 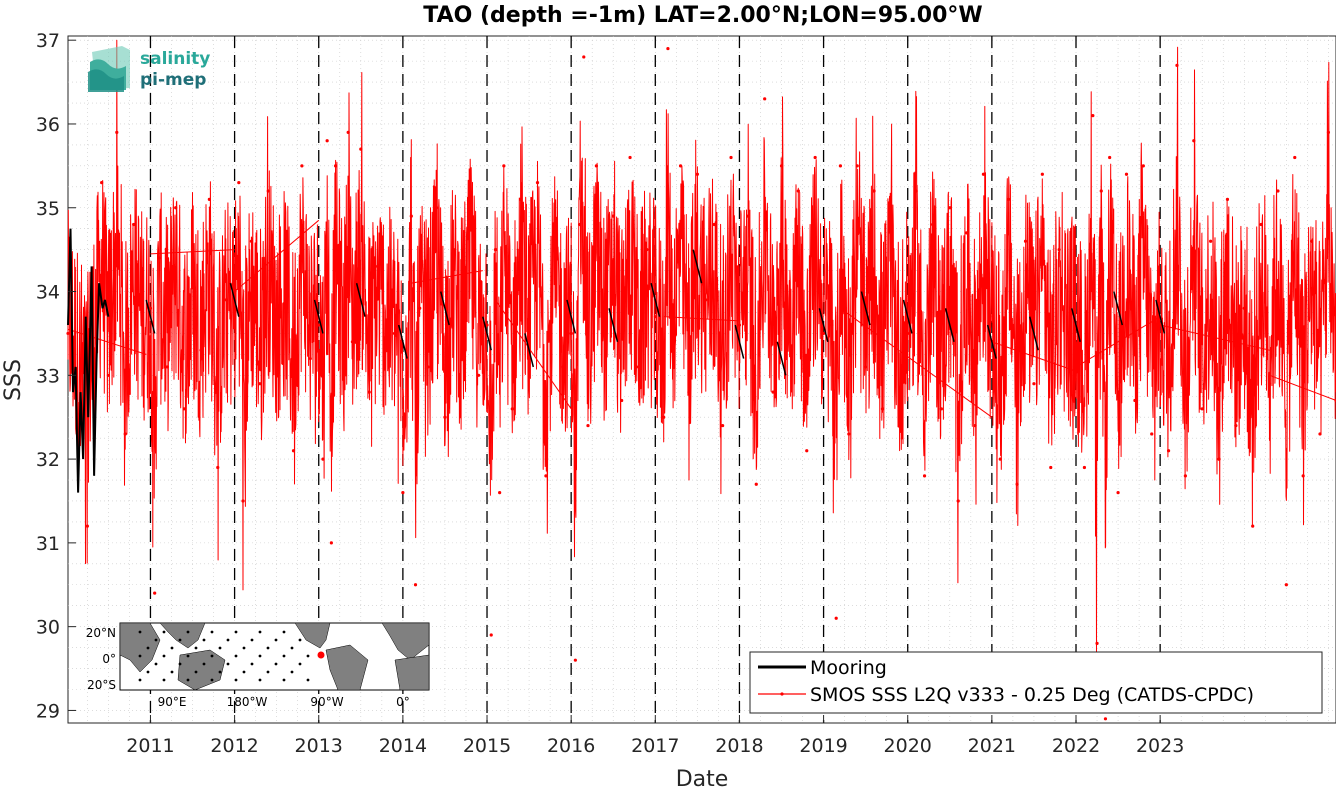 I want to click on x-tick-label: 2020, so click(x=908, y=746).